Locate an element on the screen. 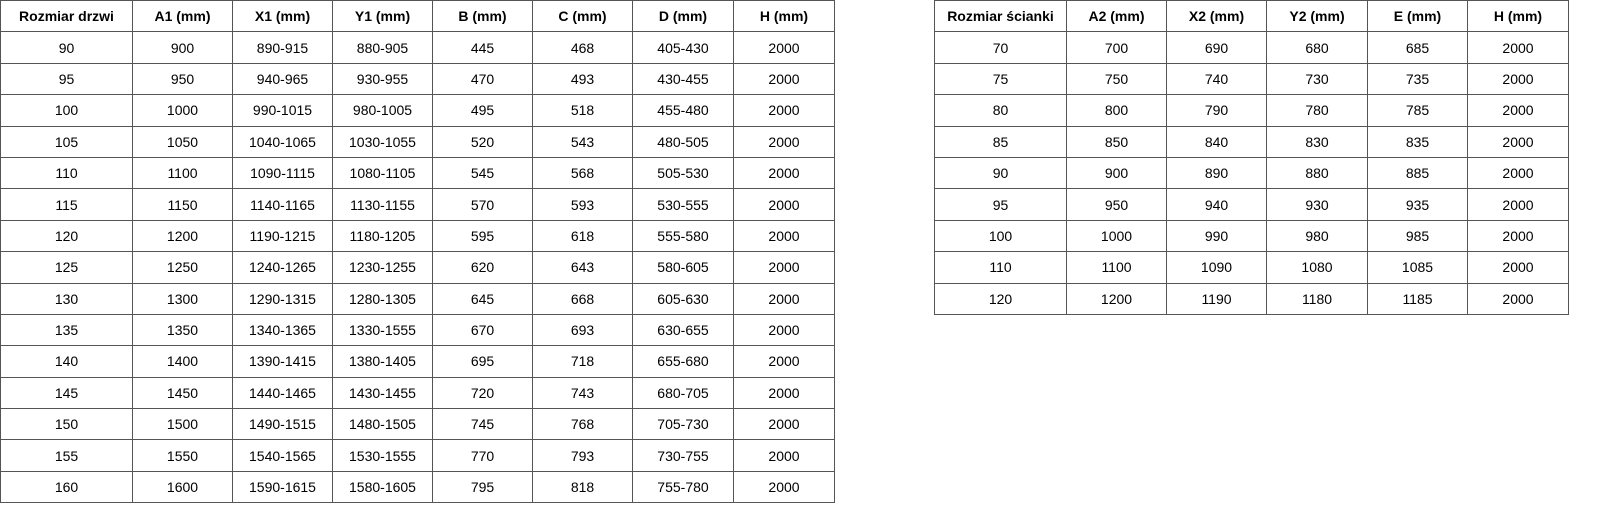 The height and width of the screenshot is (514, 1600). table-cell: 455-480 is located at coordinates (683, 110).